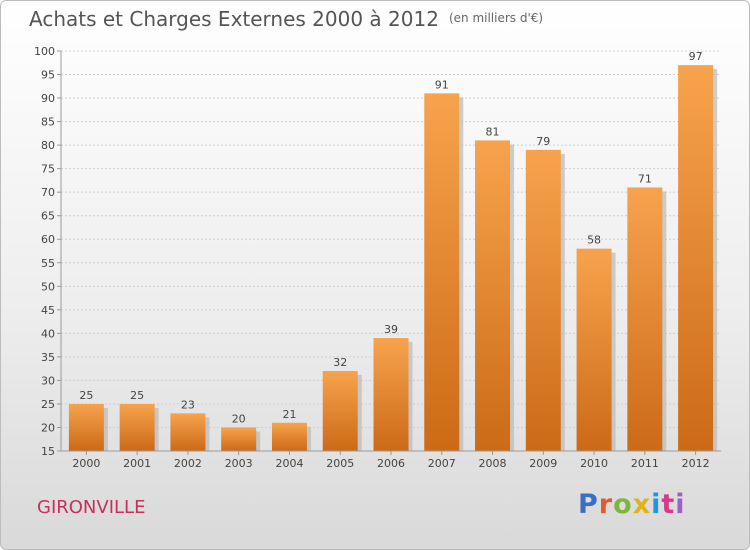  What do you see at coordinates (48, 404) in the screenshot?
I see `y-tick-label: 25` at bounding box center [48, 404].